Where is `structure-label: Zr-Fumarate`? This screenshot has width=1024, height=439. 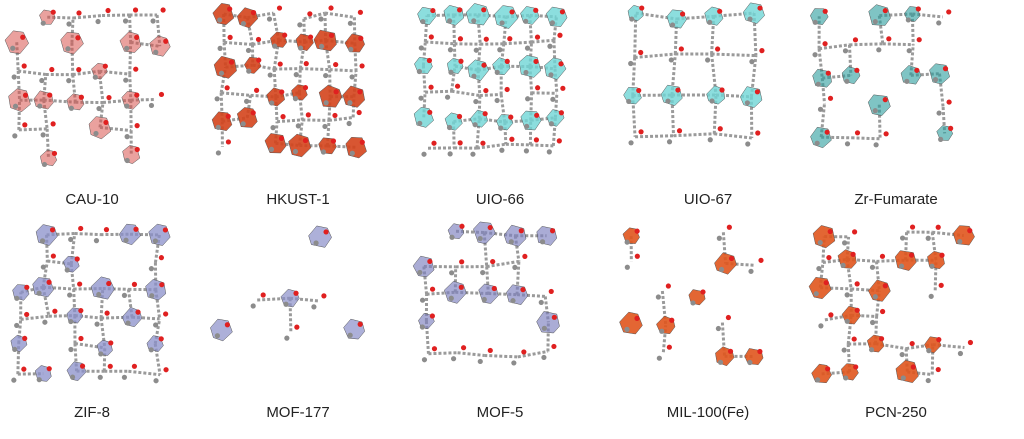
structure-label: Zr-Fumarate is located at coordinates (895, 199).